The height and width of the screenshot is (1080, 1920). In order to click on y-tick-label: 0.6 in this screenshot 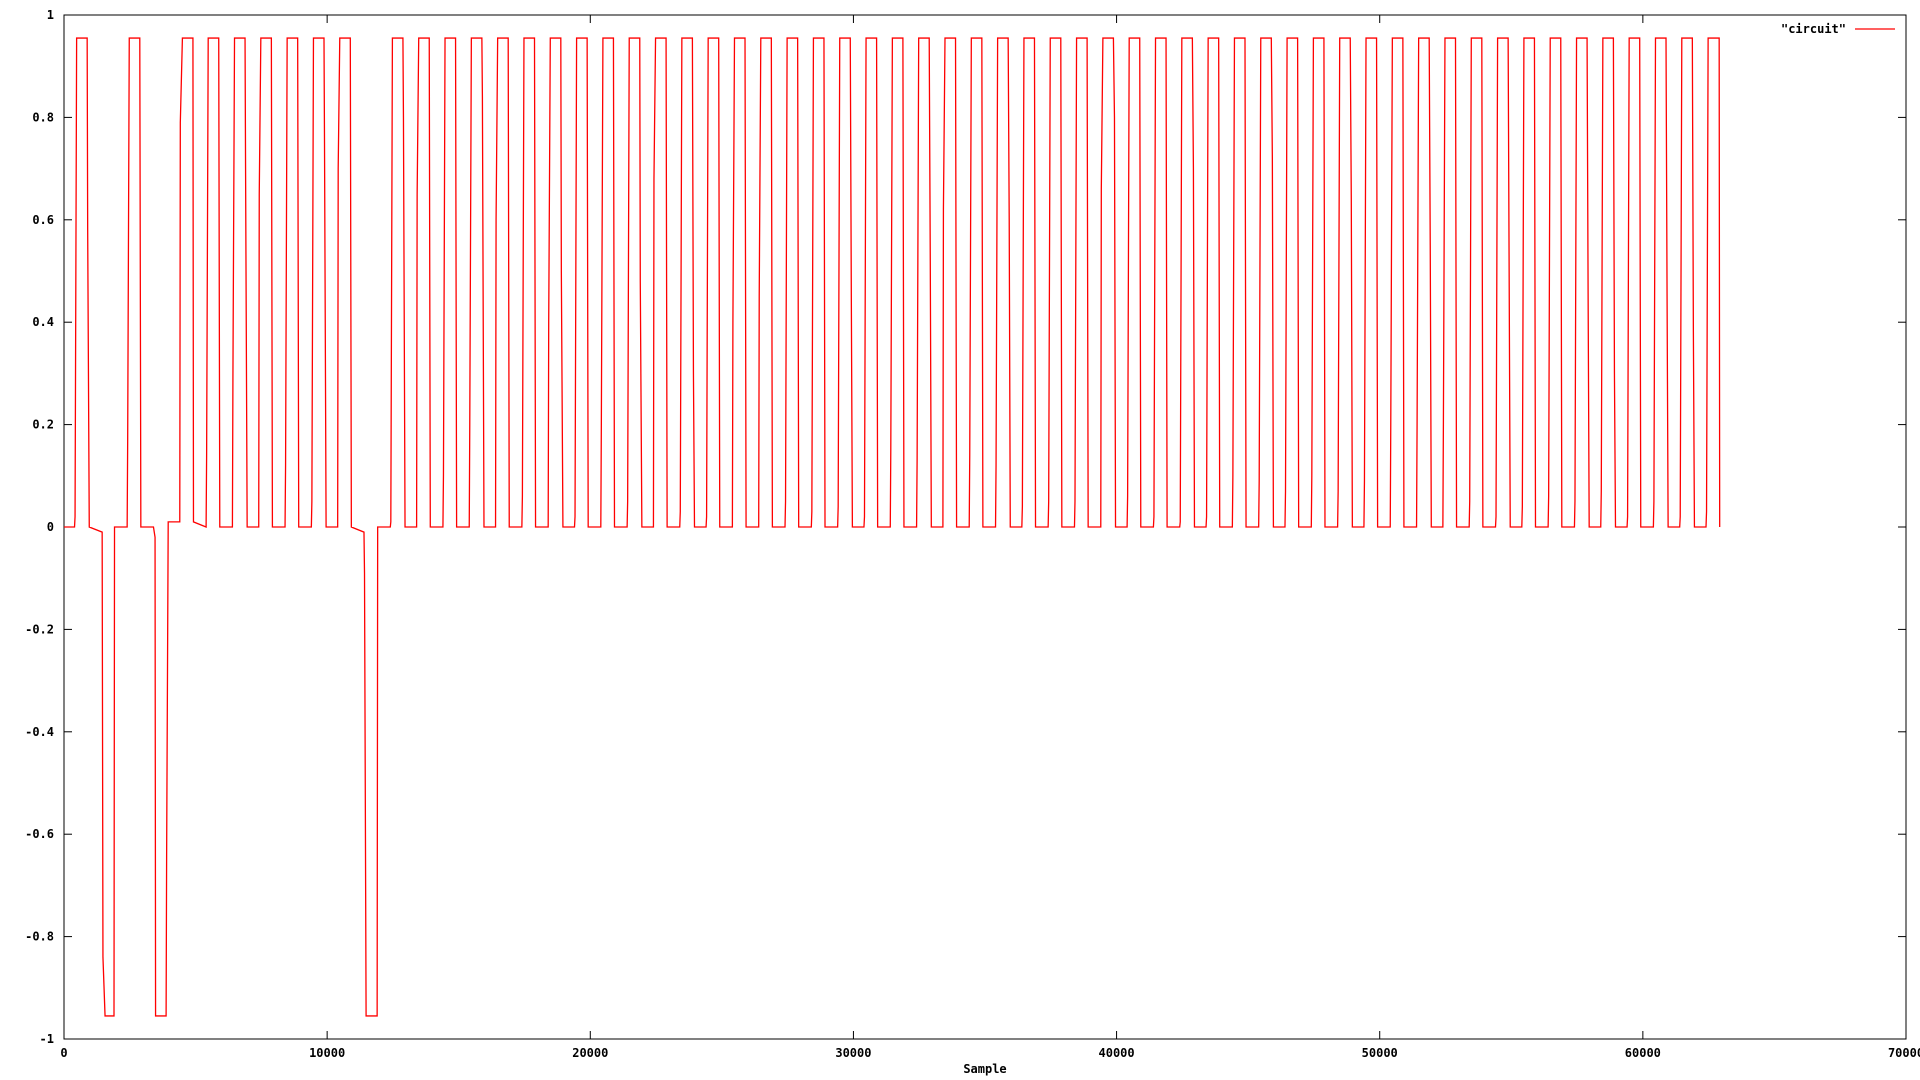, I will do `click(43, 220)`.